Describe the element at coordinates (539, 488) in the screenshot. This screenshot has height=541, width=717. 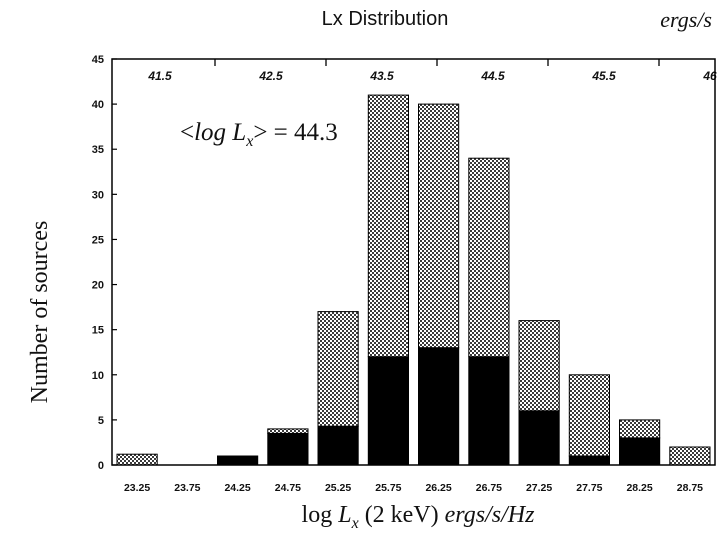
I see `x-tick-label: 27.25` at that location.